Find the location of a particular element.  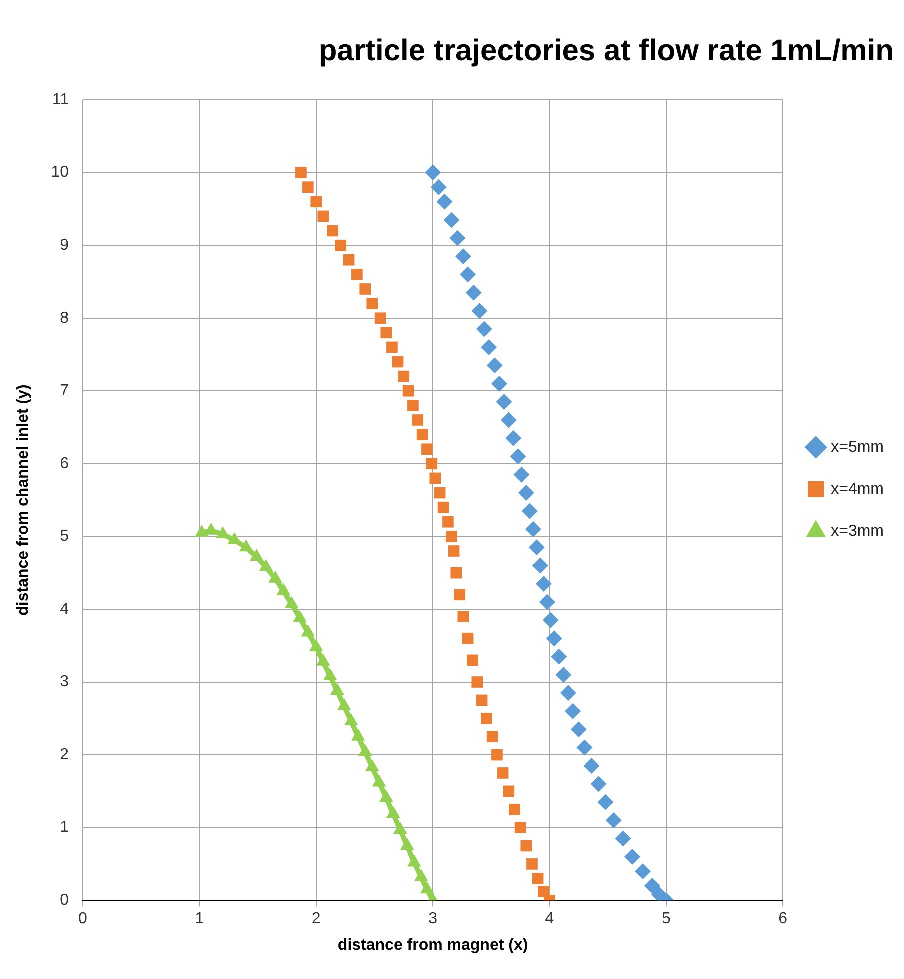

x-tick-label: 5 is located at coordinates (666, 919).